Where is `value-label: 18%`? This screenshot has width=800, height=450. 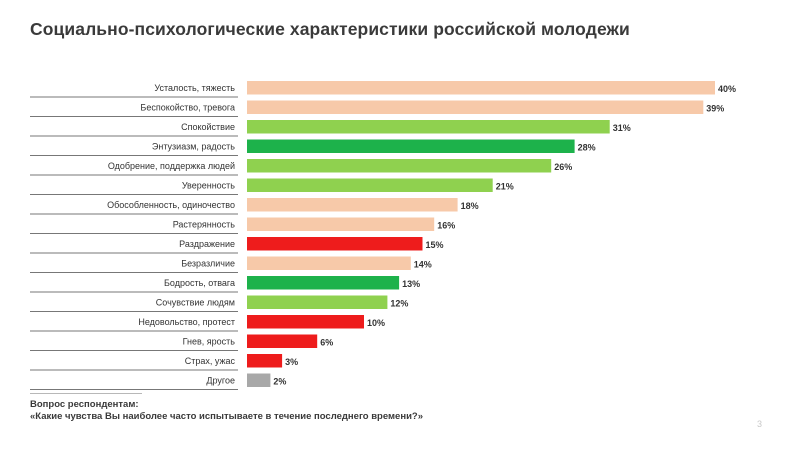 value-label: 18% is located at coordinates (470, 206).